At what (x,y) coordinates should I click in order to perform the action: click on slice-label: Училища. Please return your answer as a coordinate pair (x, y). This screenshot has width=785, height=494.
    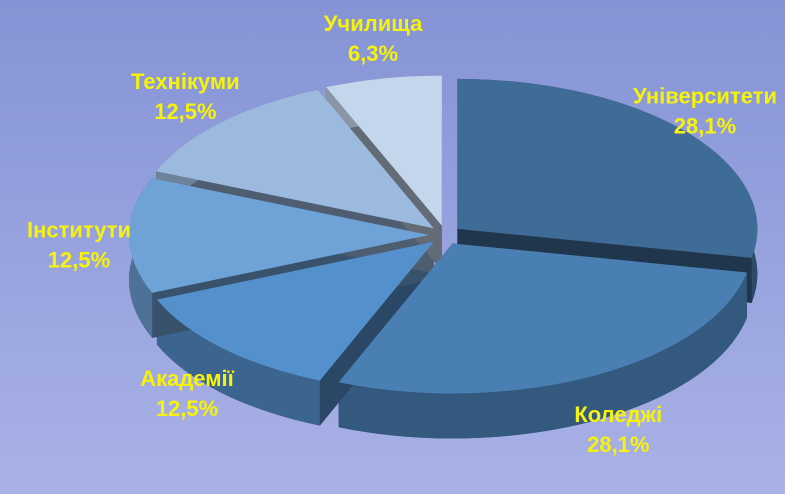
    Looking at the image, I should click on (373, 23).